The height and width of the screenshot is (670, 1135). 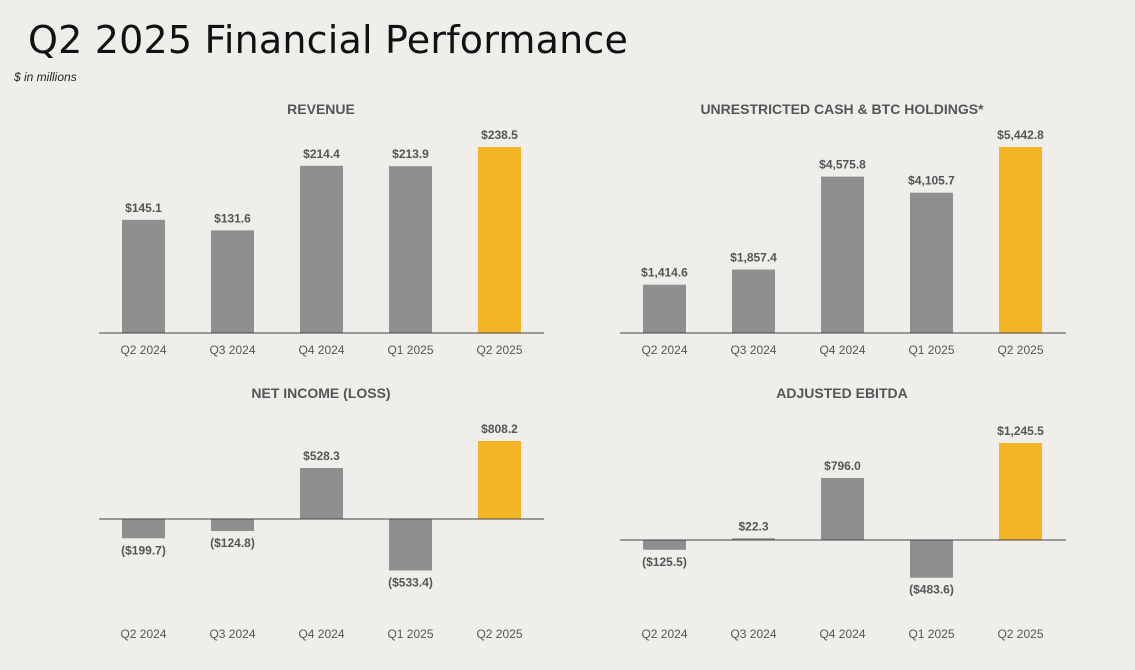 I want to click on adj-ebitda-category-label: Q1 2025, so click(x=931, y=634).